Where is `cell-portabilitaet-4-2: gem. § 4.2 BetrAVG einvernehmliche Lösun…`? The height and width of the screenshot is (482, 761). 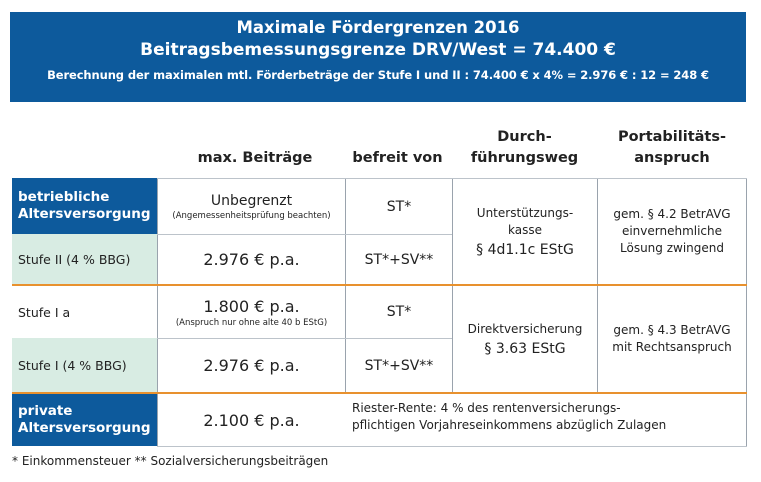
cell-portabilitaet-4-2: gem. § 4.2 BetrAVG einvernehmliche Lösun… is located at coordinates (672, 231).